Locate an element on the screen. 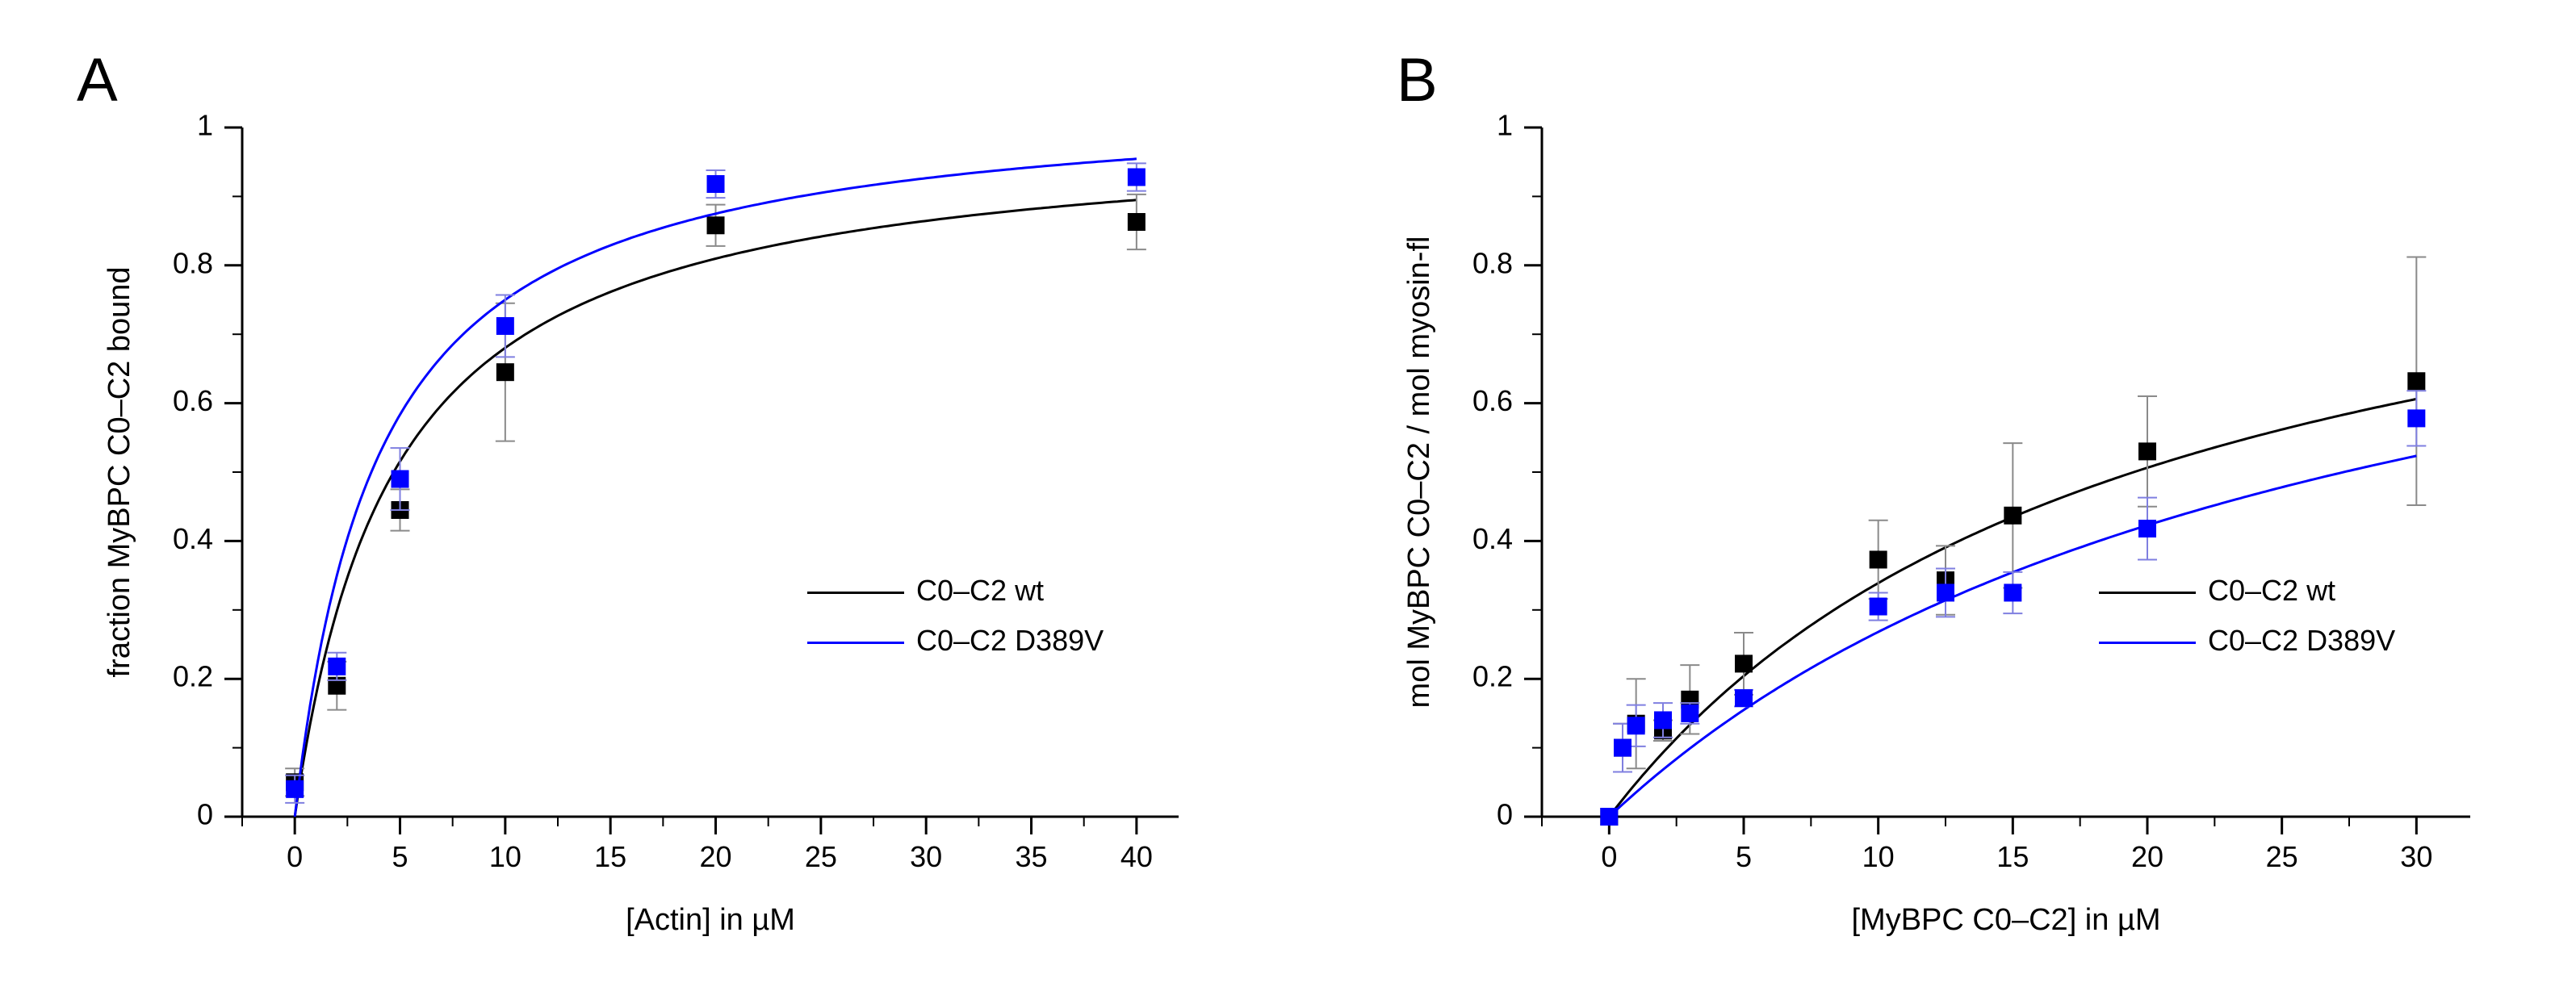 The height and width of the screenshot is (991, 2576). x-tick-label: 35 is located at coordinates (1032, 856).